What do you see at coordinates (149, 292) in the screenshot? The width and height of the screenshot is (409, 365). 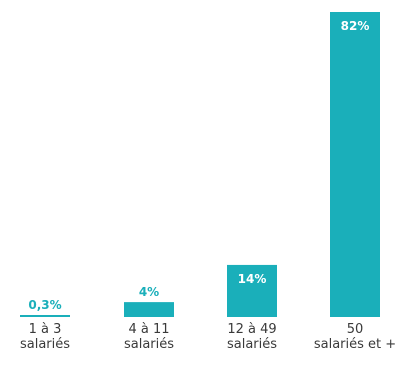 I see `value-label-2: 4%` at bounding box center [149, 292].